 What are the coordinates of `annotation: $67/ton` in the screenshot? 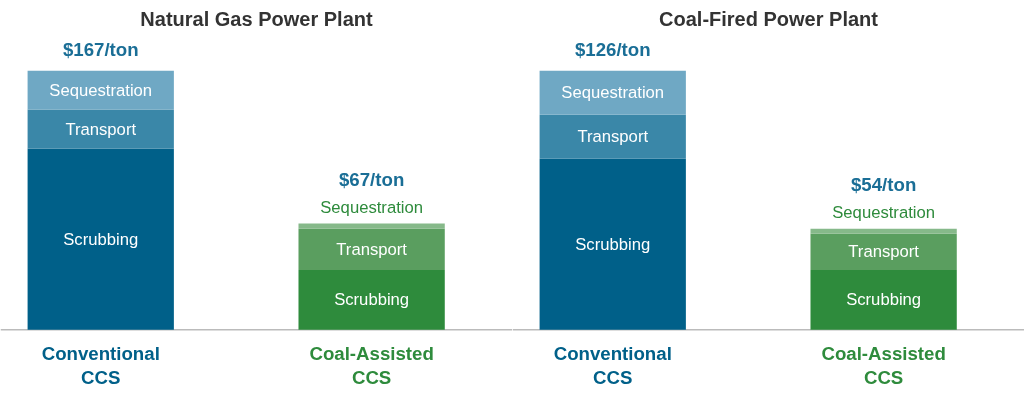 It's located at (371, 179).